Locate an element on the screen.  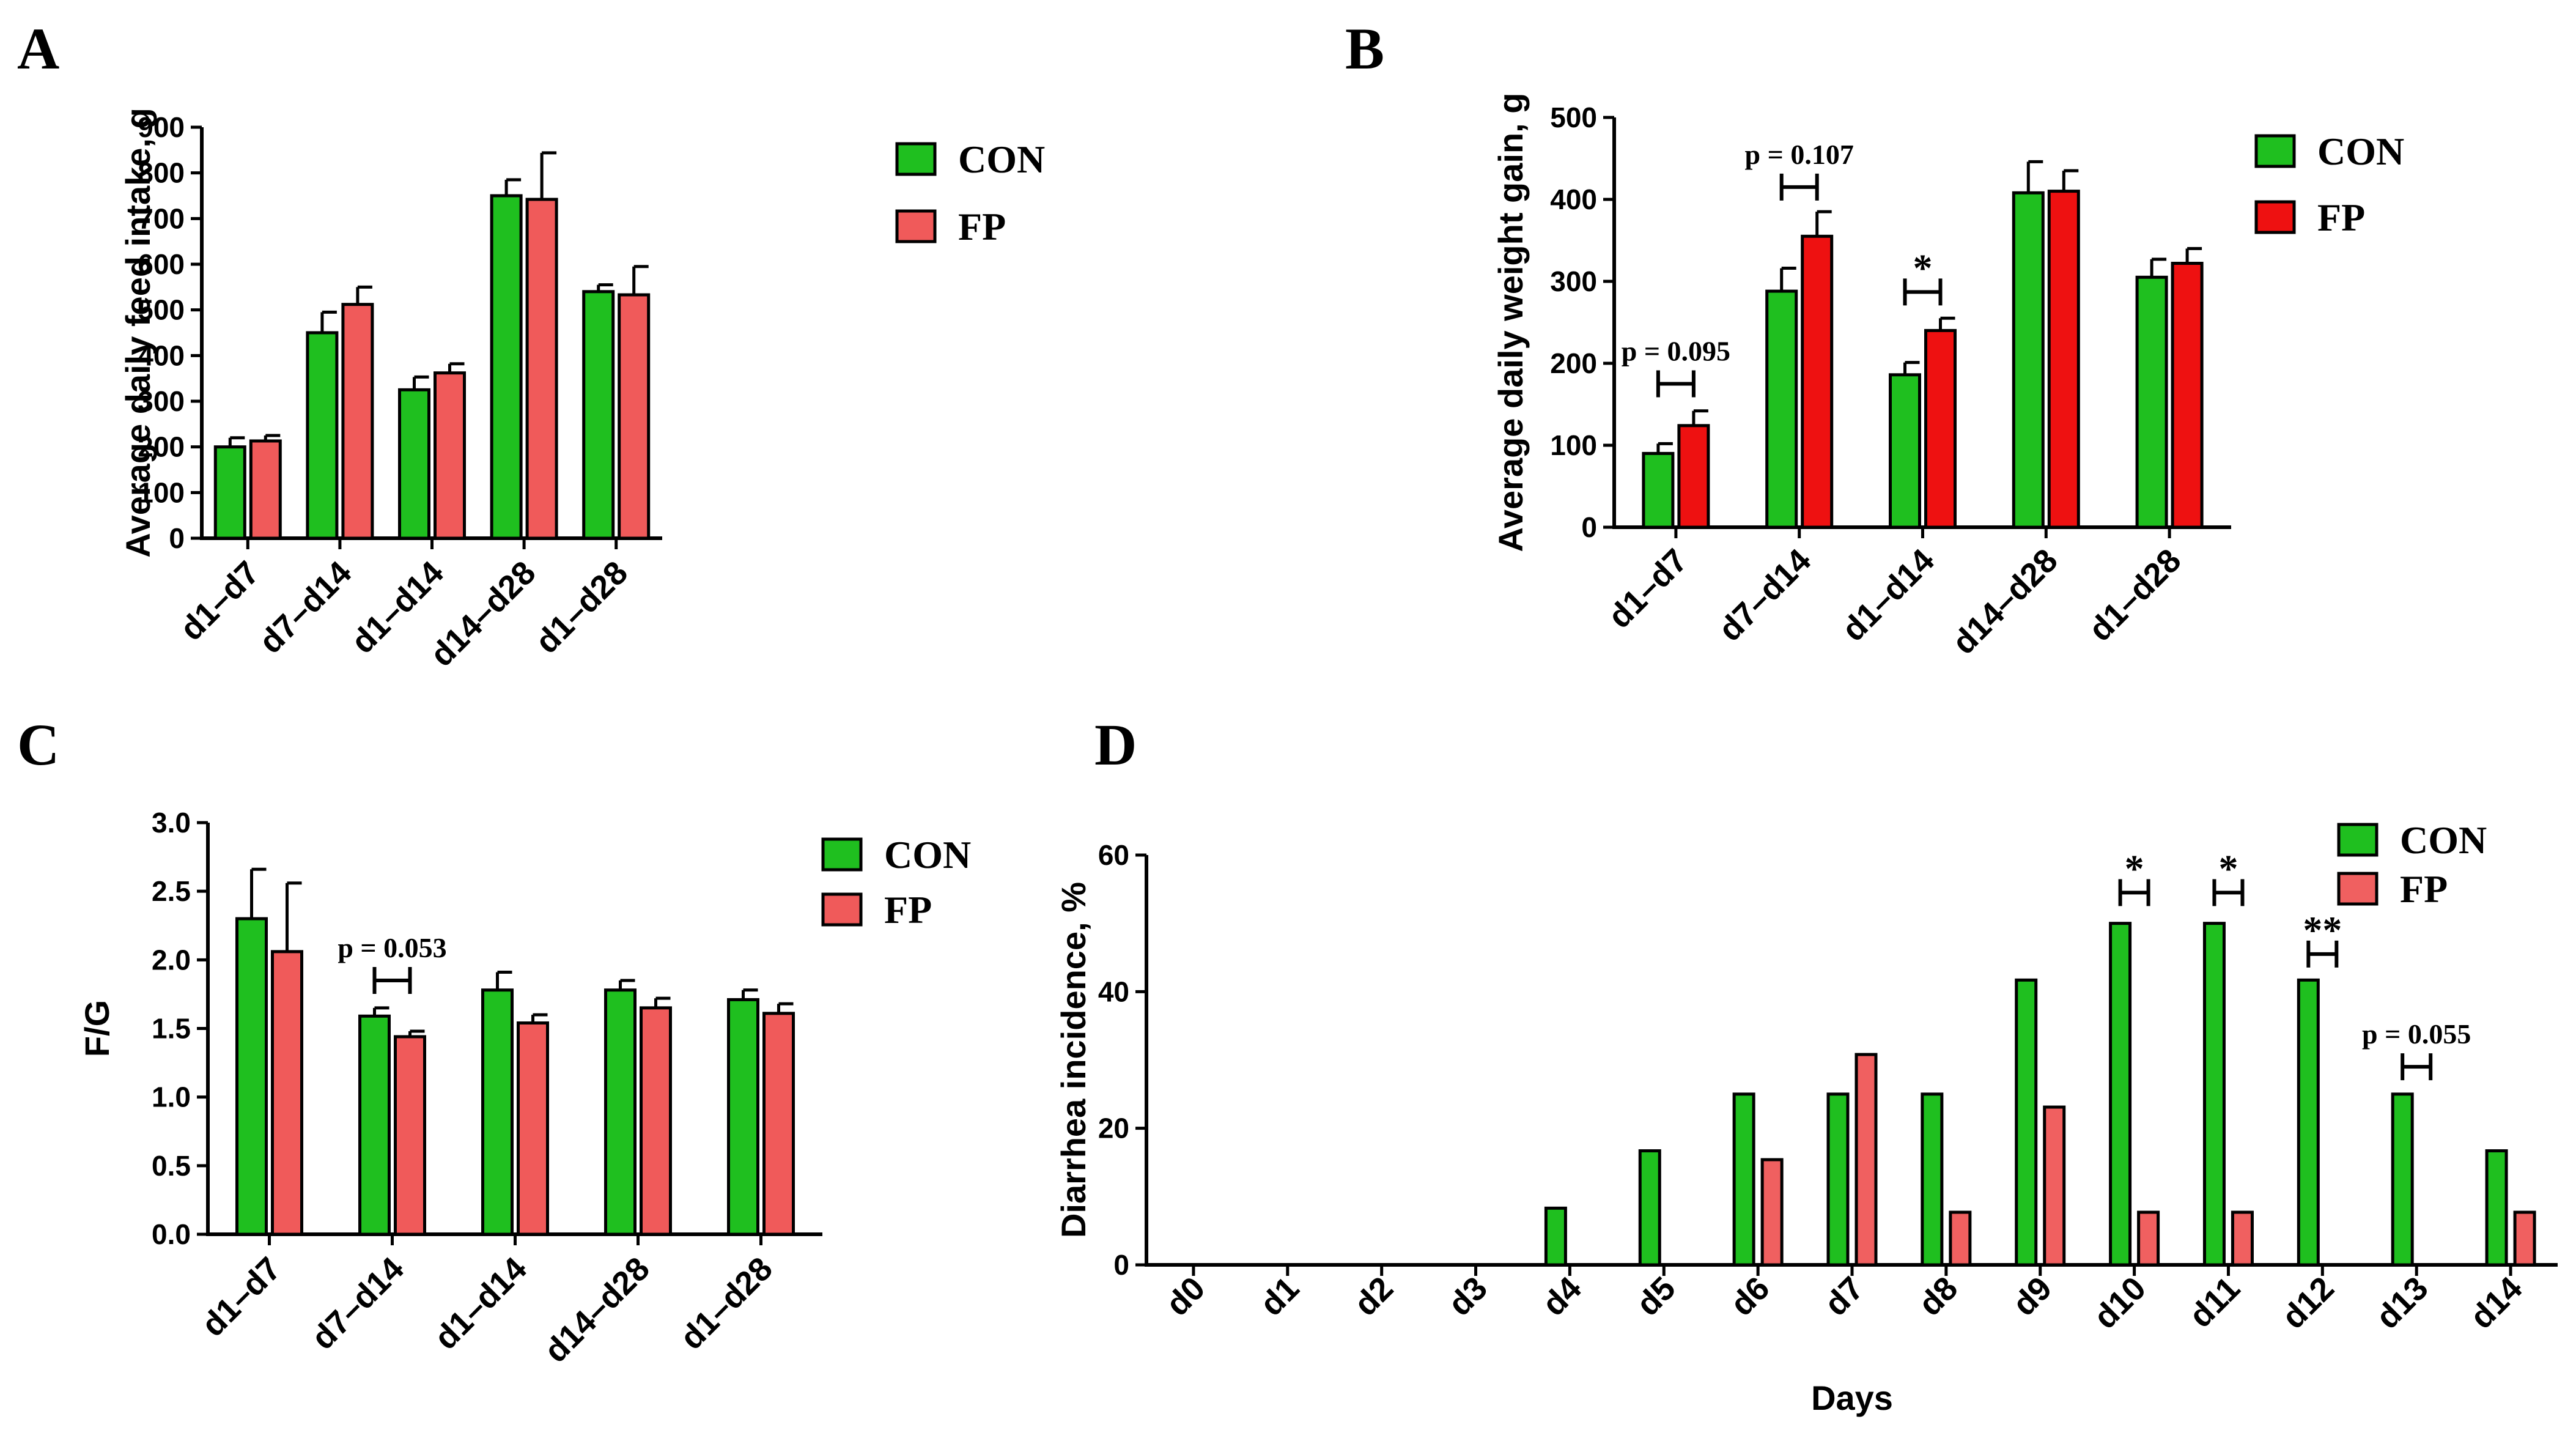
y-tick-label: 3.0 is located at coordinates (171, 823).